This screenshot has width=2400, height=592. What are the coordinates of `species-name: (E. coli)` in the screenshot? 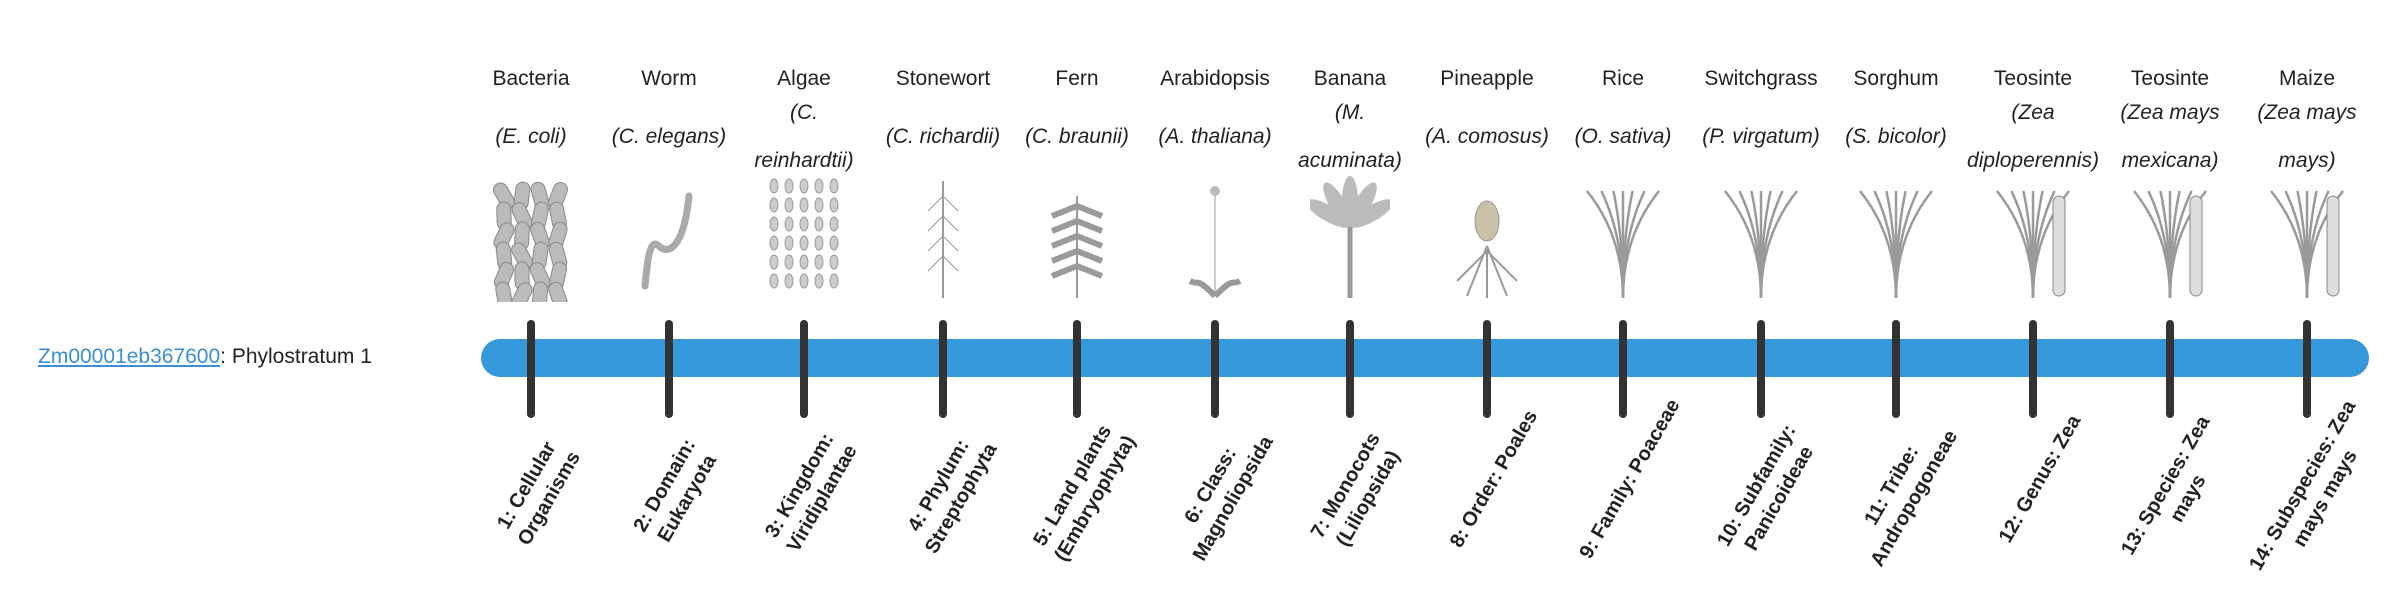 It's located at (531, 136).